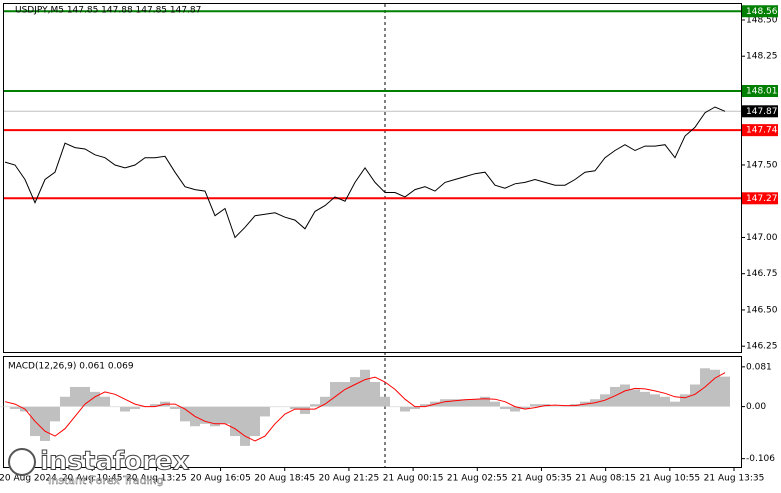  Describe the element at coordinates (108, 11) in the screenshot. I see `symbol-header: USDJPY,M5 147.85 147.88 147.85 147.87` at that location.